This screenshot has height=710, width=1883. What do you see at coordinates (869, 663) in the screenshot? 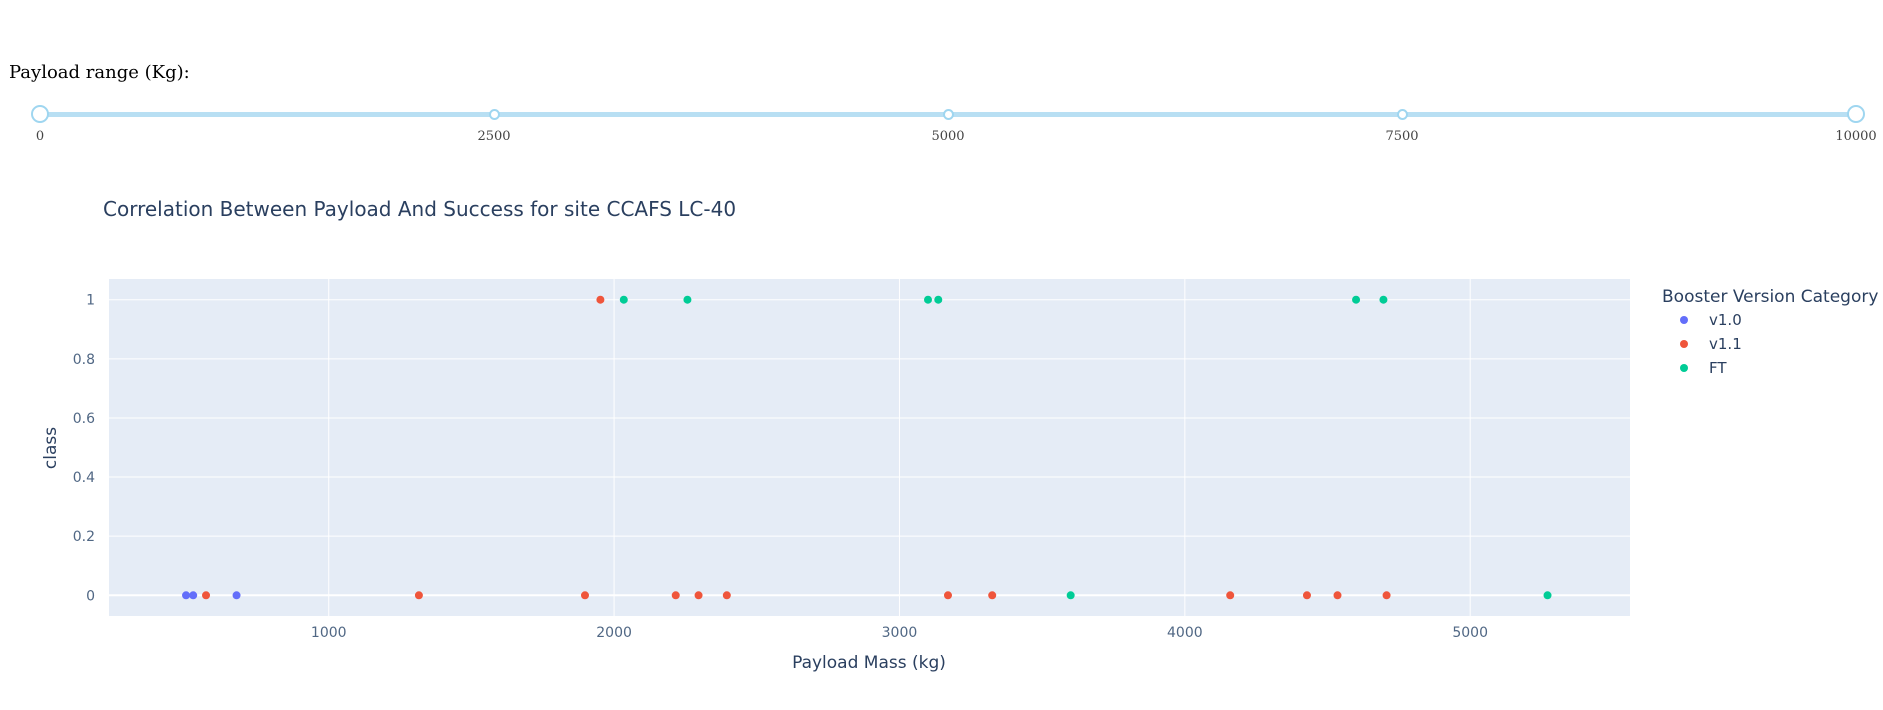
I see `x-axis-label: Payload Mass (kg)` at bounding box center [869, 663].